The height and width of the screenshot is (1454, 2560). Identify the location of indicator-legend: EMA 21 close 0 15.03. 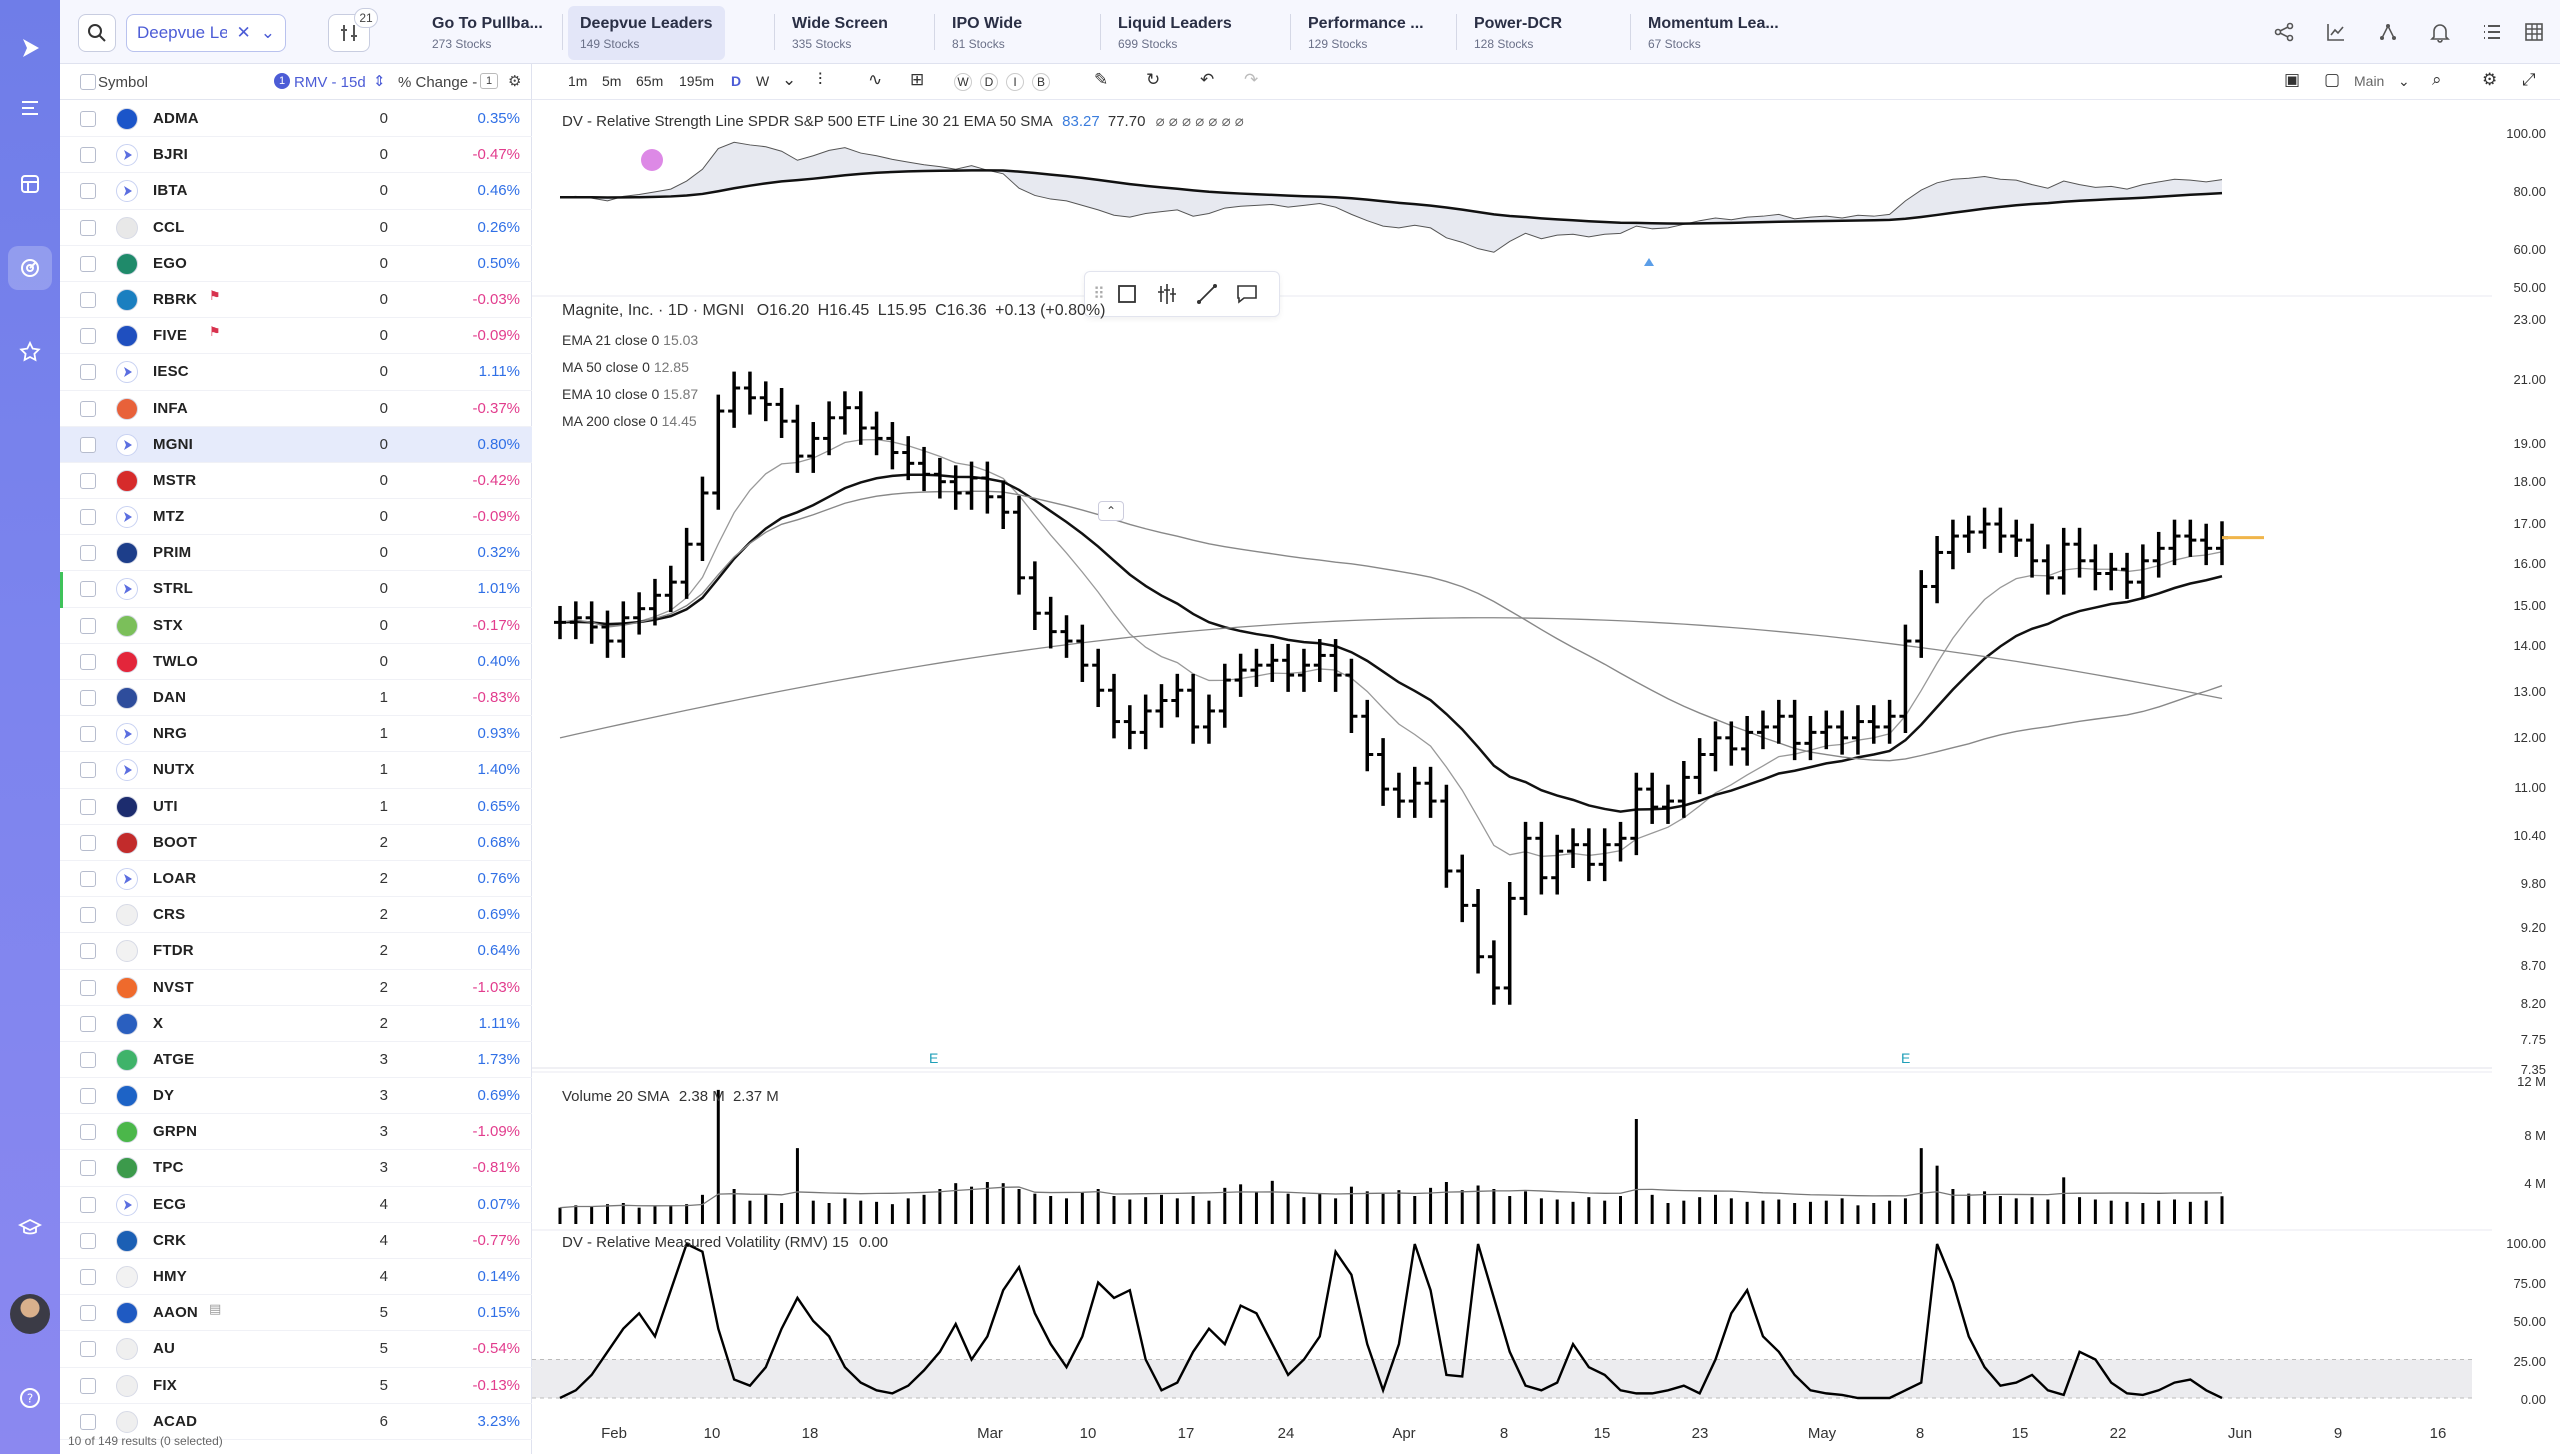
(630, 340).